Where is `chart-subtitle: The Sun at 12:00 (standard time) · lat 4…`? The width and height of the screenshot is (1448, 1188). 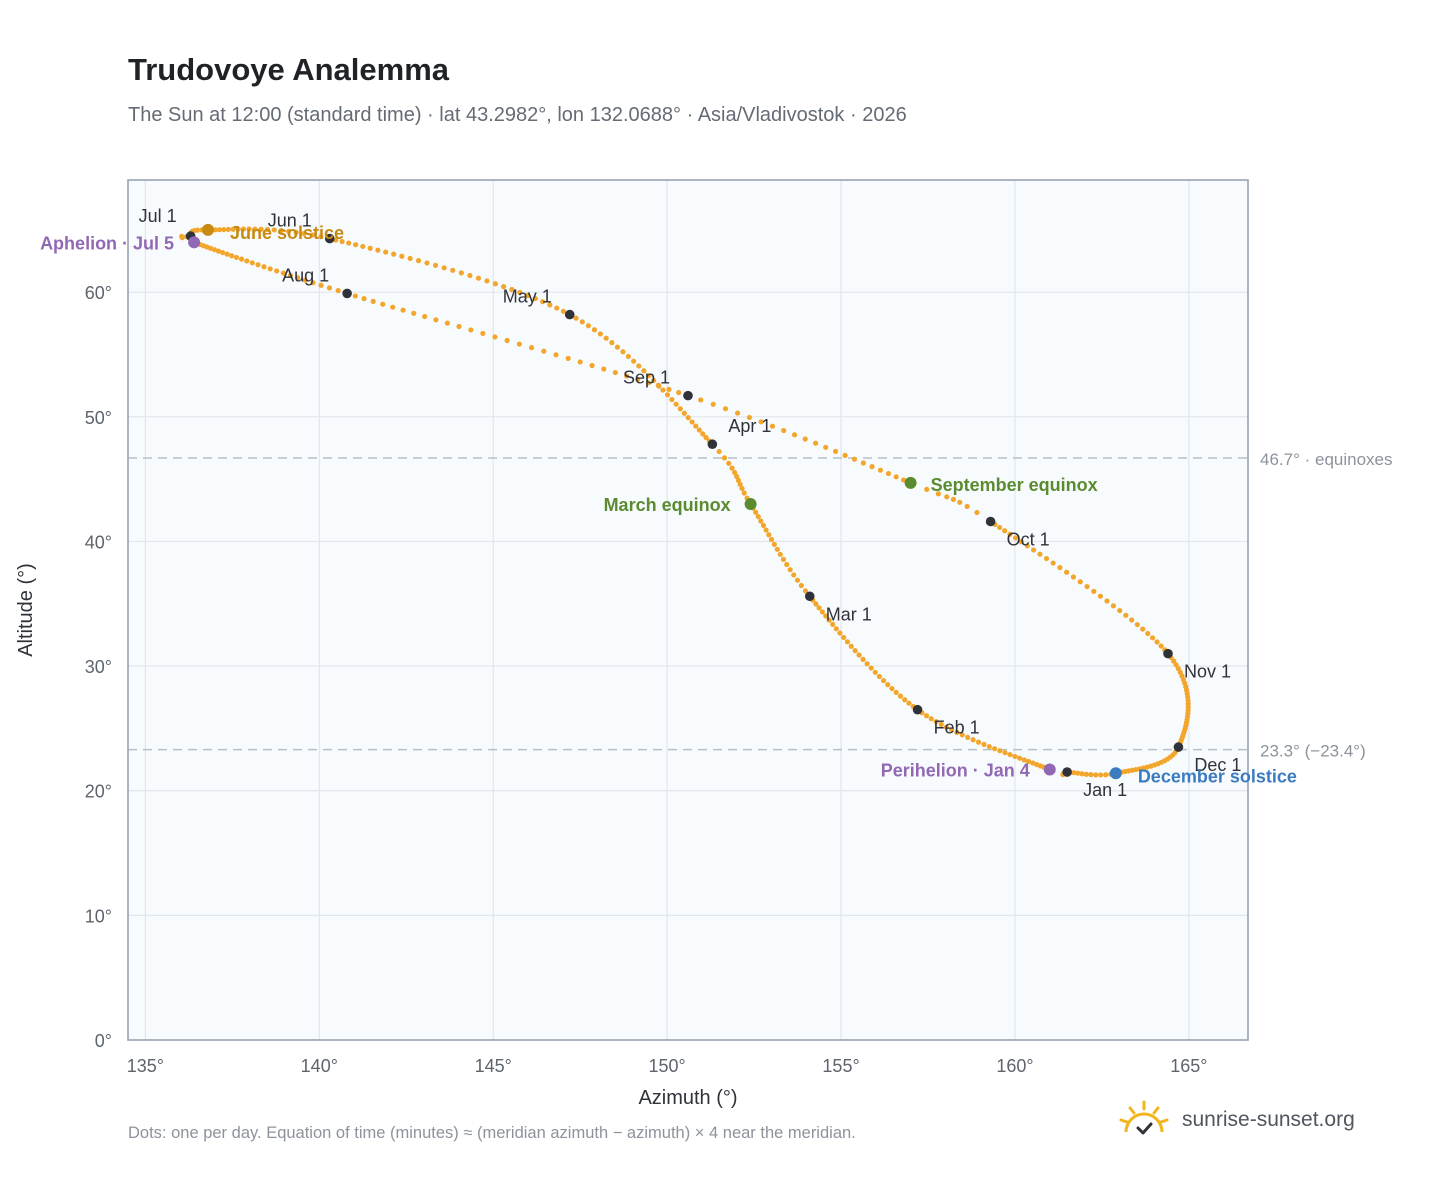
chart-subtitle: The Sun at 12:00 (standard time) · lat 4… is located at coordinates (517, 115).